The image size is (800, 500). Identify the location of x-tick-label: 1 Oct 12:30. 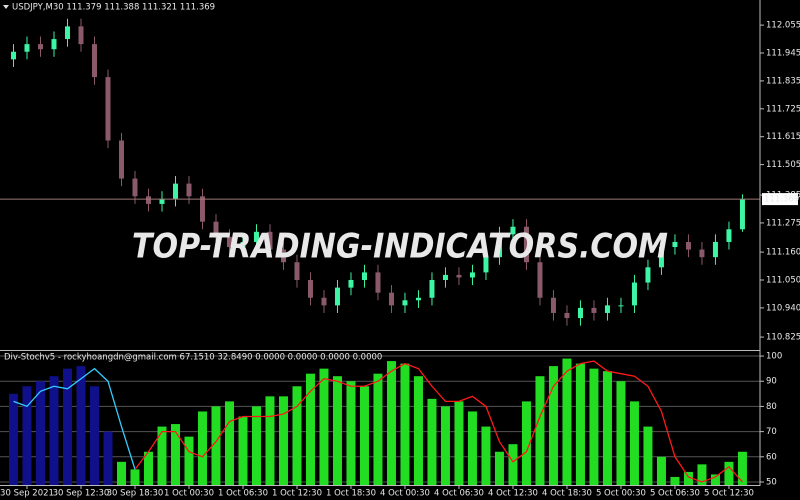
(297, 494).